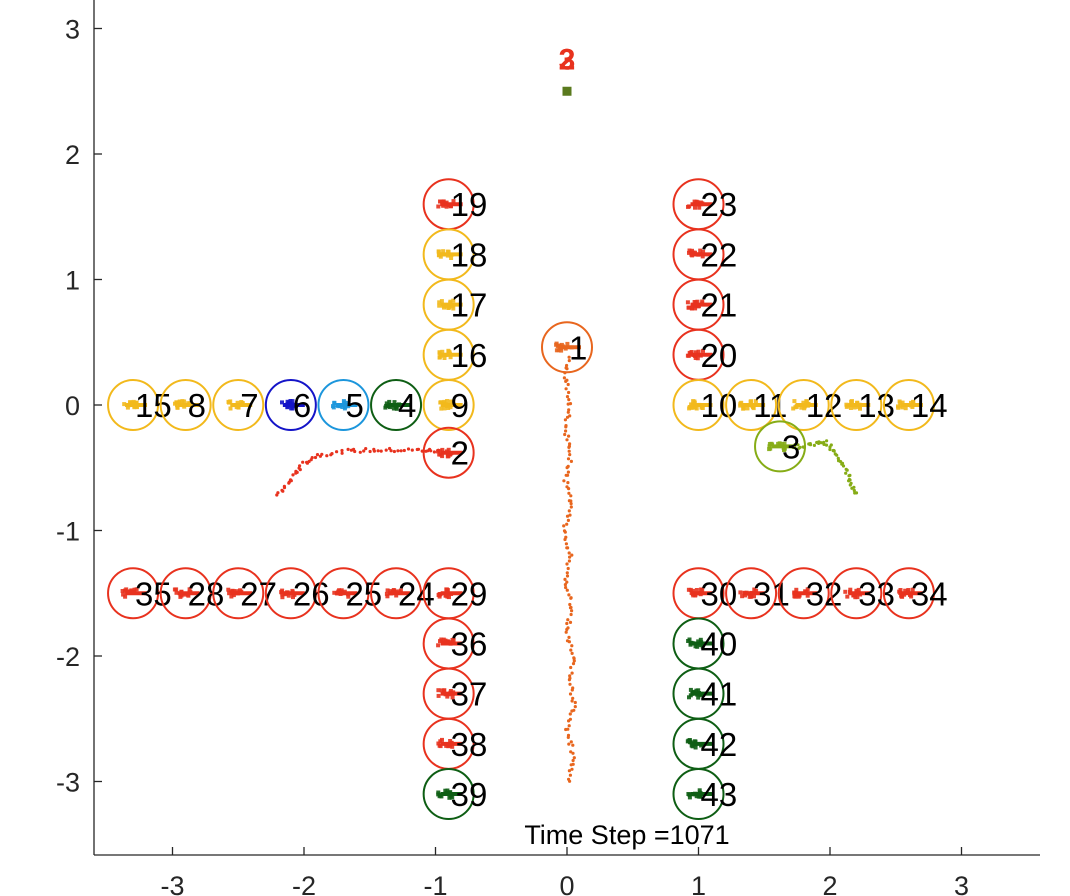 This screenshot has width=1070, height=896. What do you see at coordinates (454, 743) in the screenshot?
I see `agent-38: 38` at bounding box center [454, 743].